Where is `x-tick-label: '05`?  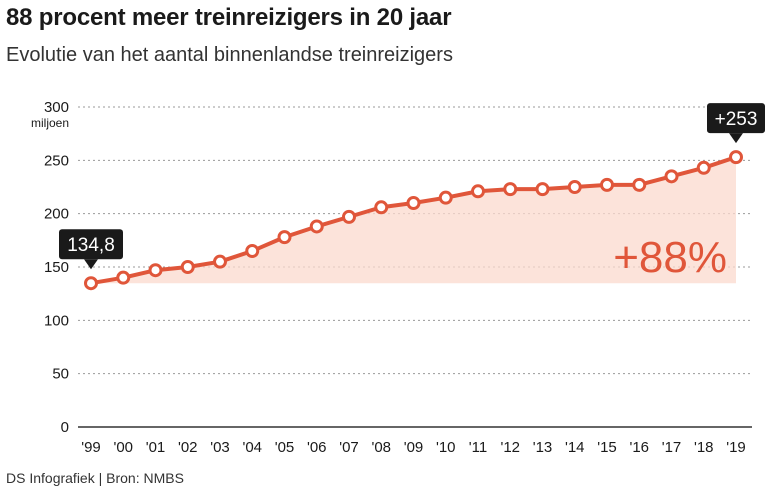
x-tick-label: '05 is located at coordinates (285, 447).